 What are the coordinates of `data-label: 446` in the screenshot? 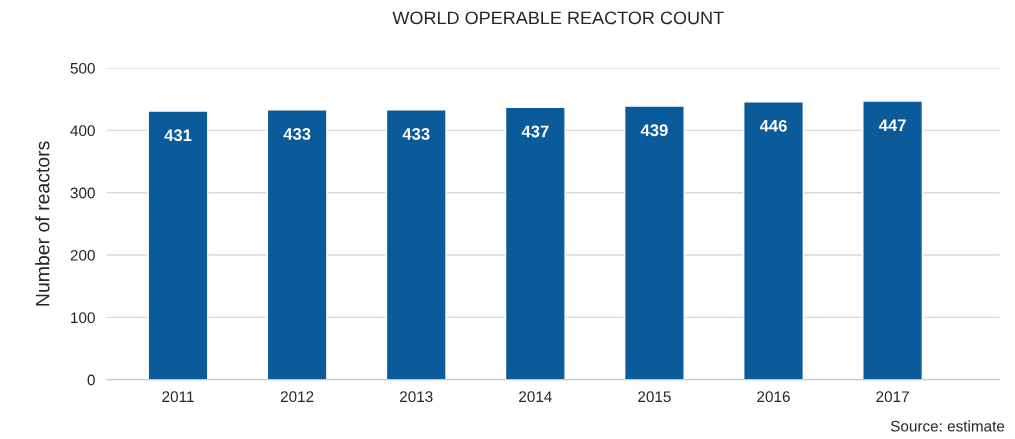 It's located at (773, 125).